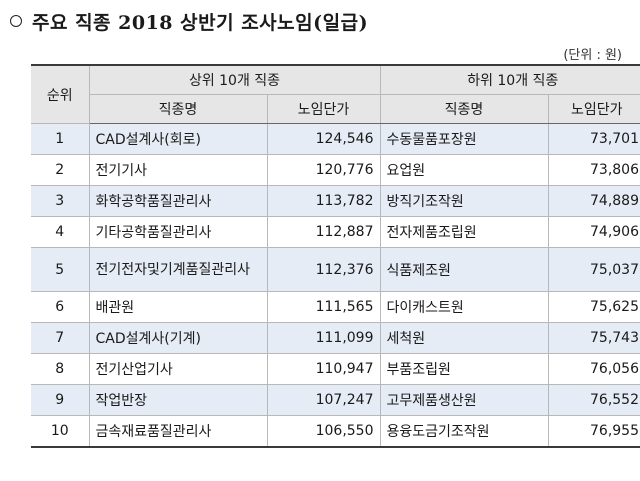  What do you see at coordinates (464, 109) in the screenshot?
I see `header-bottom-job-name: 직종명` at bounding box center [464, 109].